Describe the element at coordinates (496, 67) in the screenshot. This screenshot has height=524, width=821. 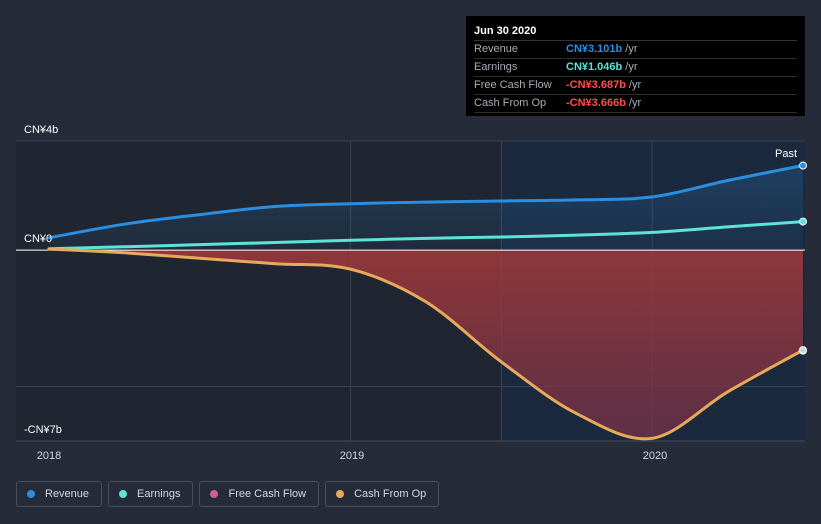
I see `tooltip-label: Earnings` at that location.